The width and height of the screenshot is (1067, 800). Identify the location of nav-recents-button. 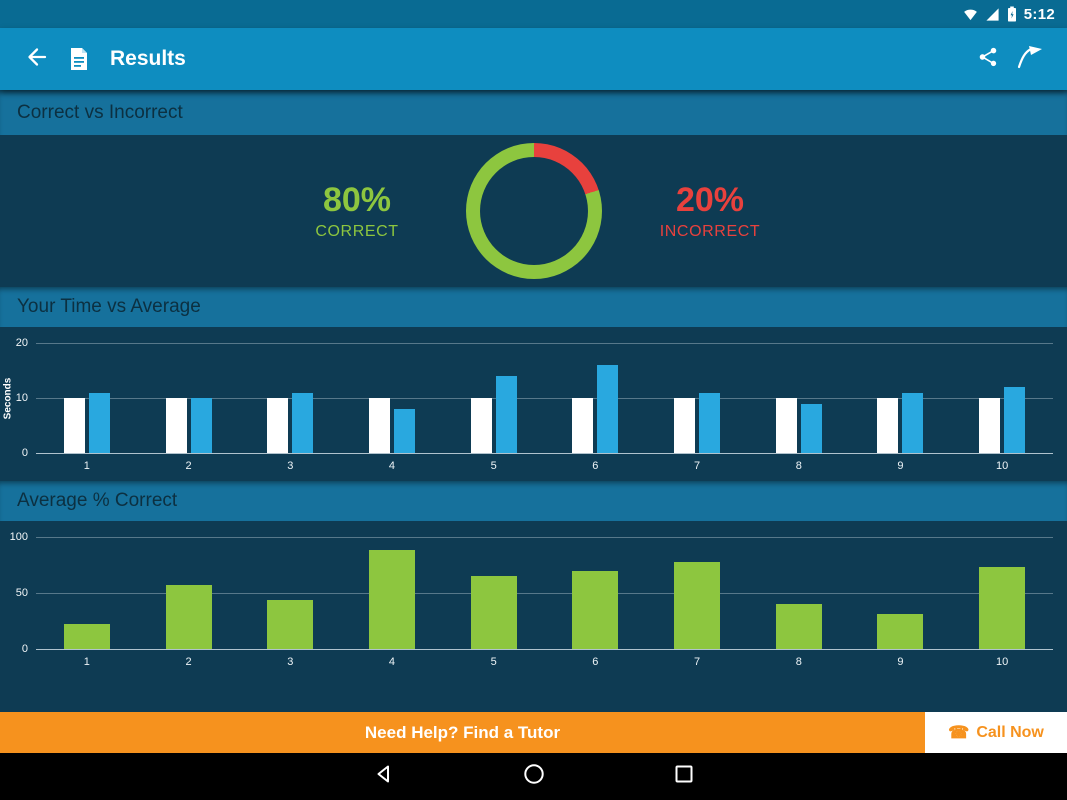
(684, 777).